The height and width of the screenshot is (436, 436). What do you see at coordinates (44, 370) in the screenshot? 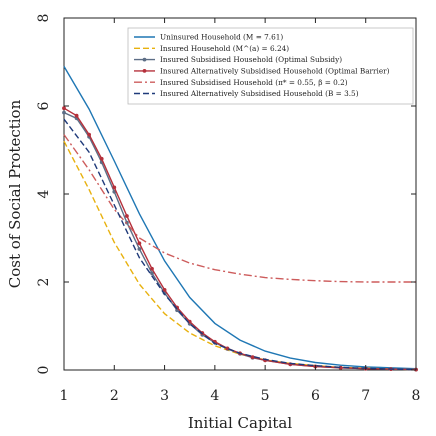
I see `y-tick-label: 0` at bounding box center [44, 370].